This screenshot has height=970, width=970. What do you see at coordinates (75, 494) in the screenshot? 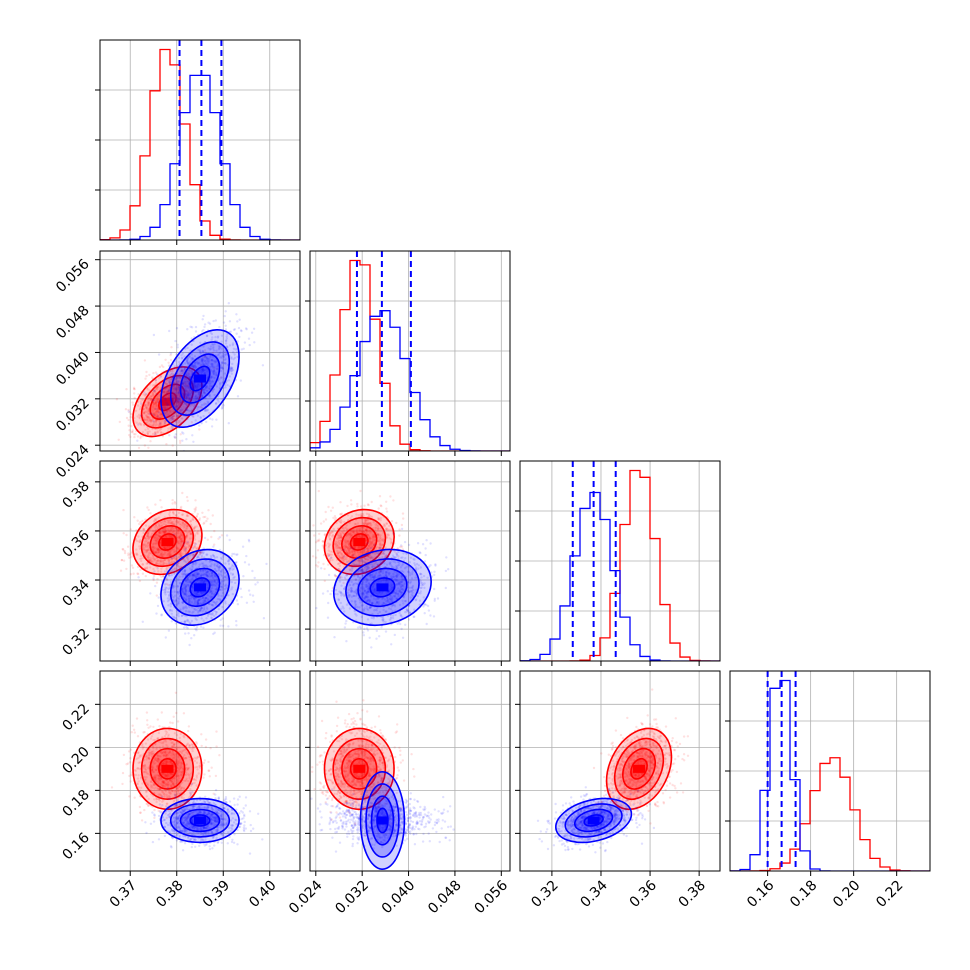
I see `y-tick-label: 0.38` at bounding box center [75, 494].